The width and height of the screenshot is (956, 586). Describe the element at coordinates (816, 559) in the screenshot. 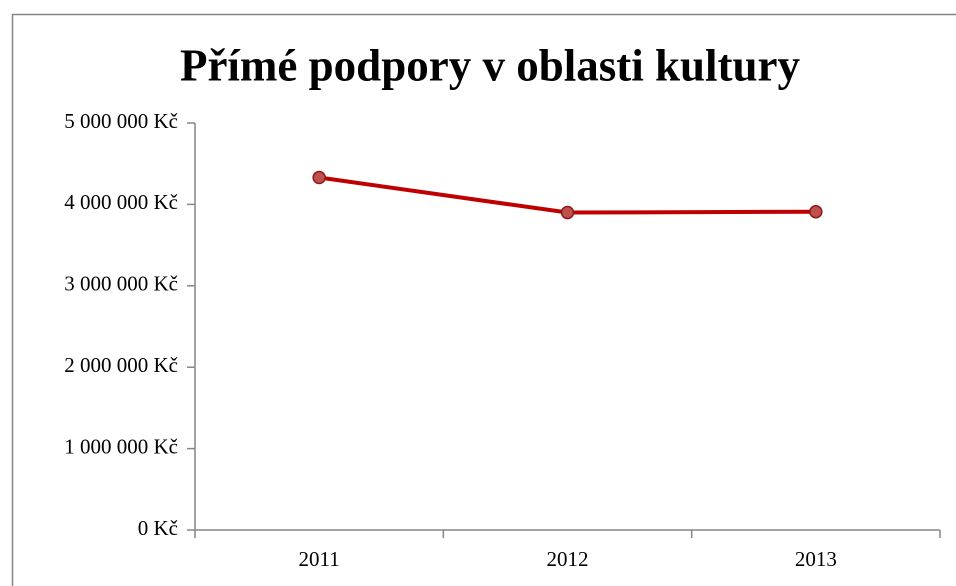

I see `x-tick-label: 2013` at that location.